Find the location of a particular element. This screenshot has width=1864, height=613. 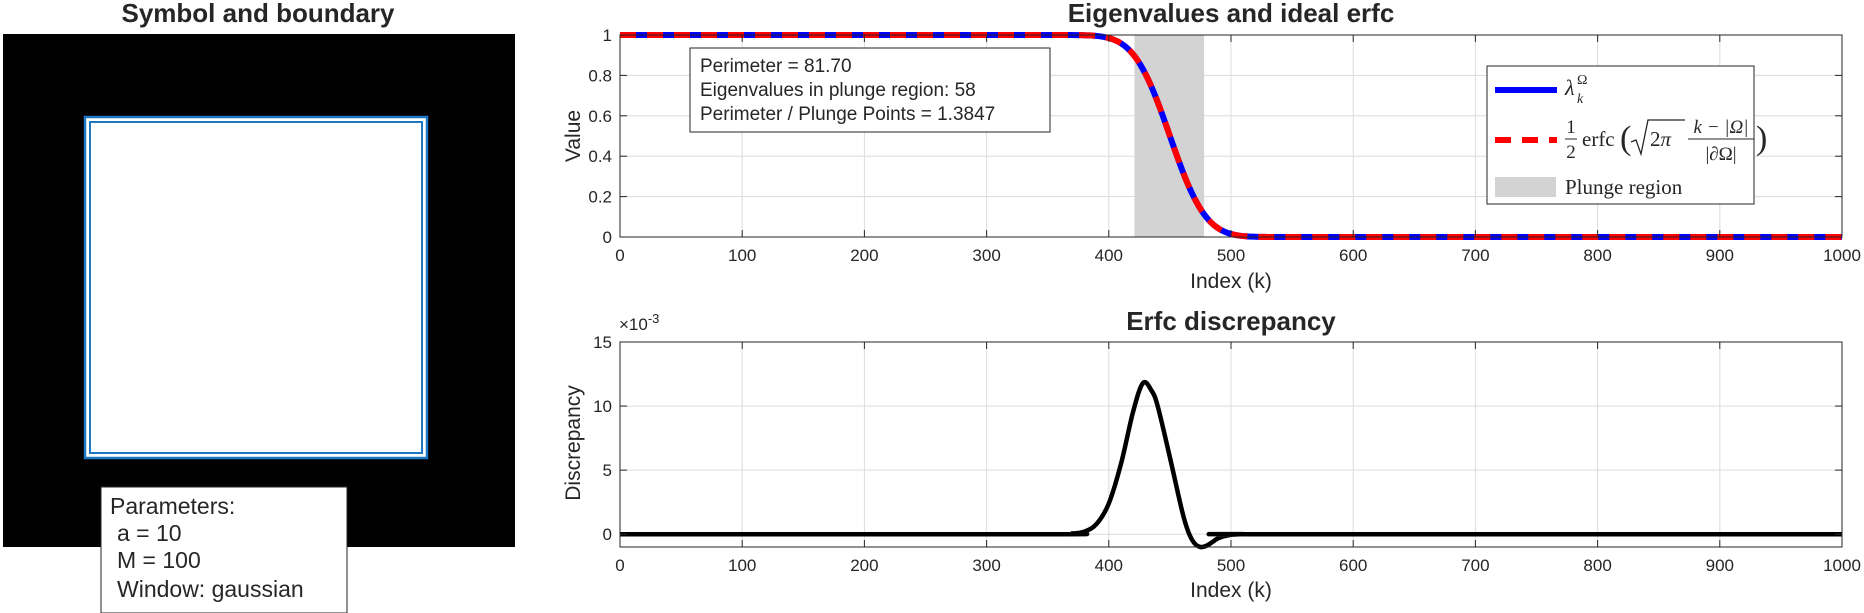

legend-plunge-swatch is located at coordinates (1525, 187).